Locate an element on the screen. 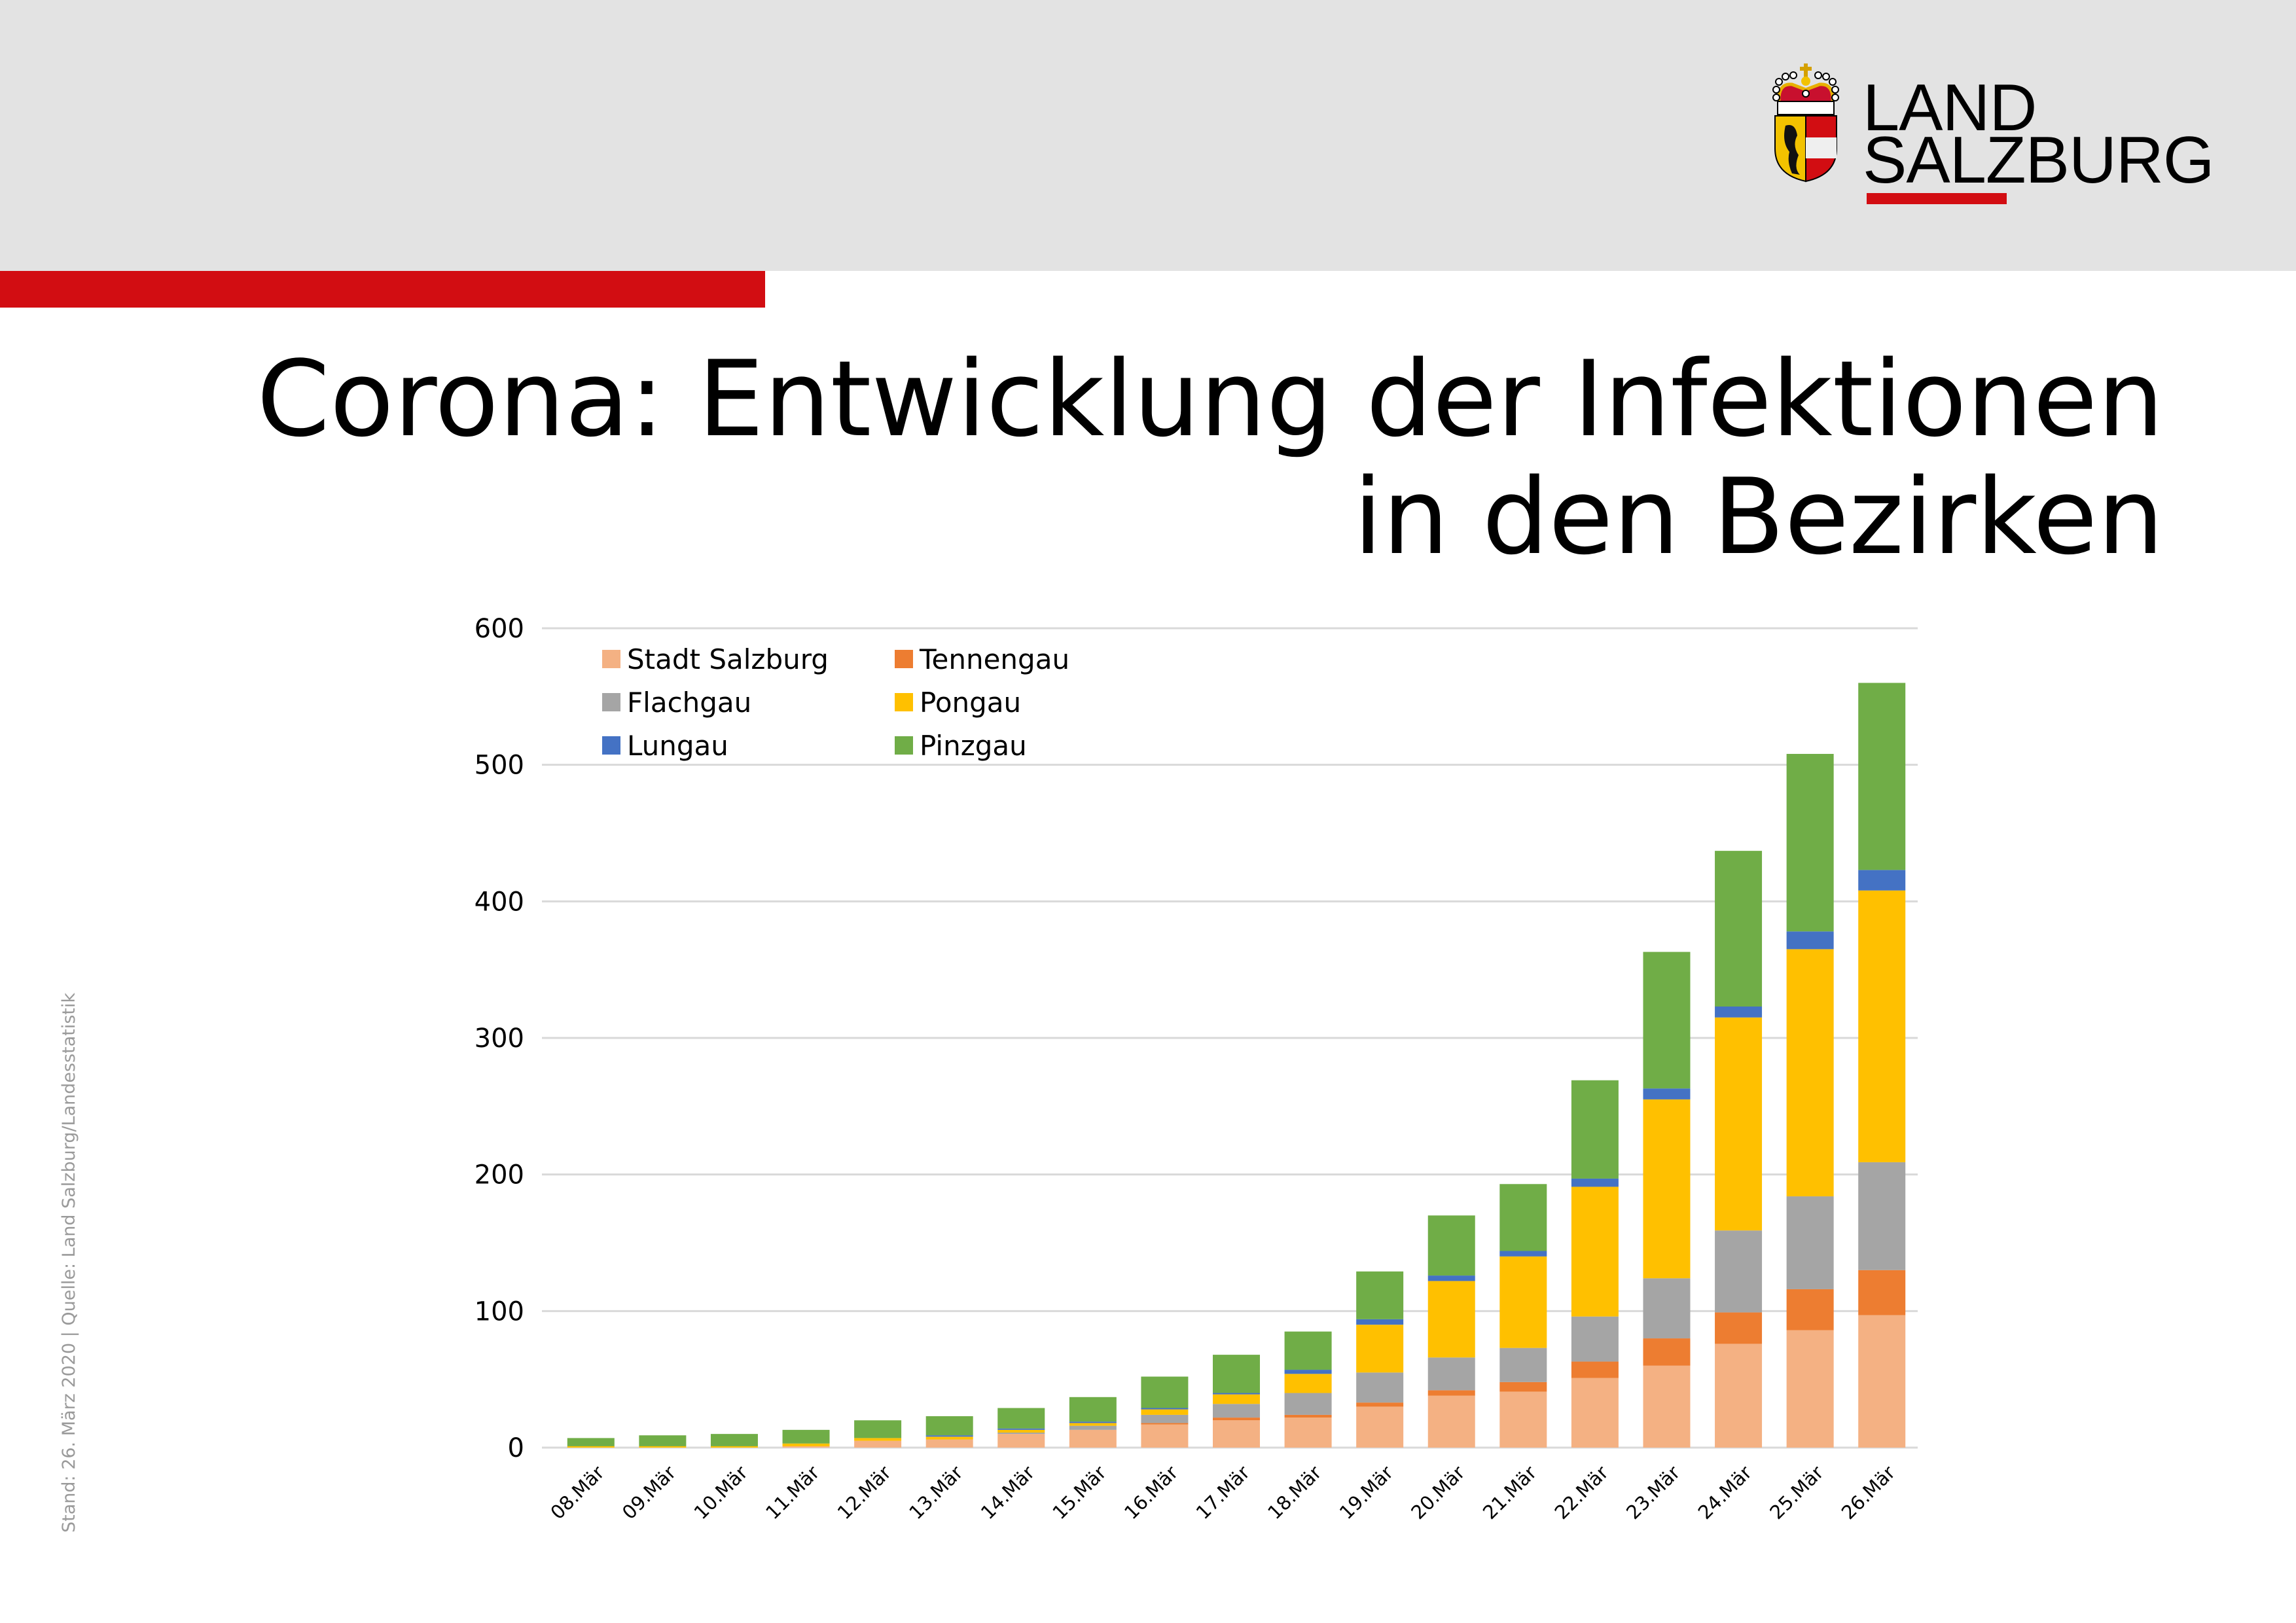 The image size is (2296, 1623). legend-label: Tennengau is located at coordinates (994, 659).